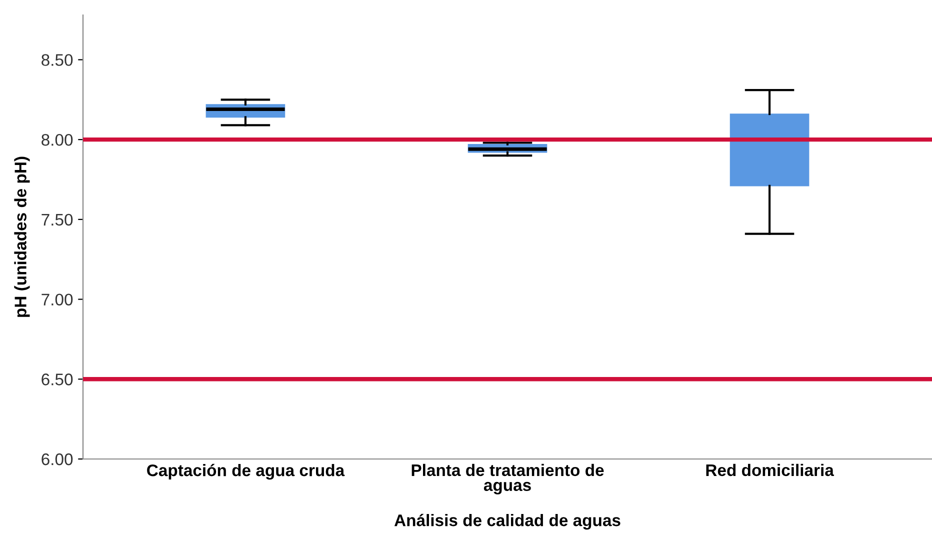  Describe the element at coordinates (508, 479) in the screenshot. I see `x-tick-label: Planta de tratamiento de aguas` at that location.